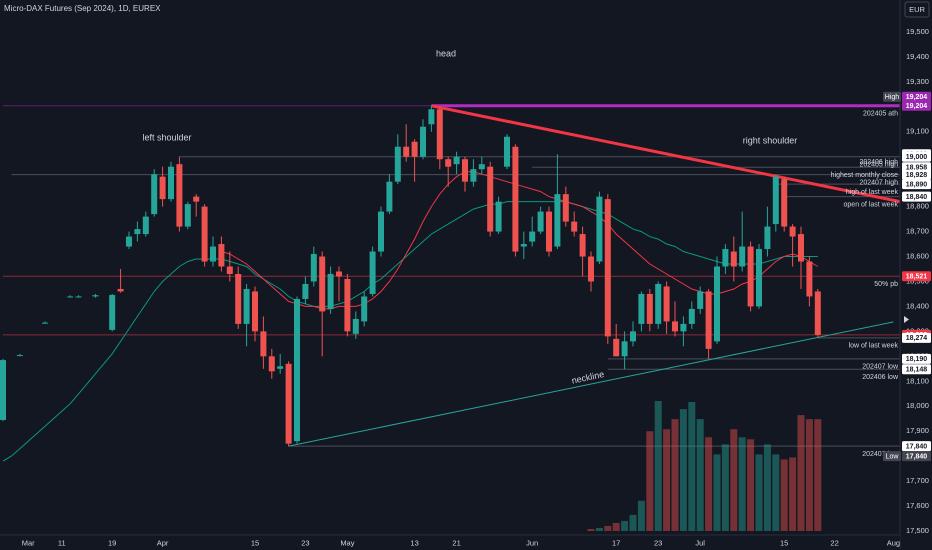  I want to click on level-label: 202406 low, so click(880, 377).